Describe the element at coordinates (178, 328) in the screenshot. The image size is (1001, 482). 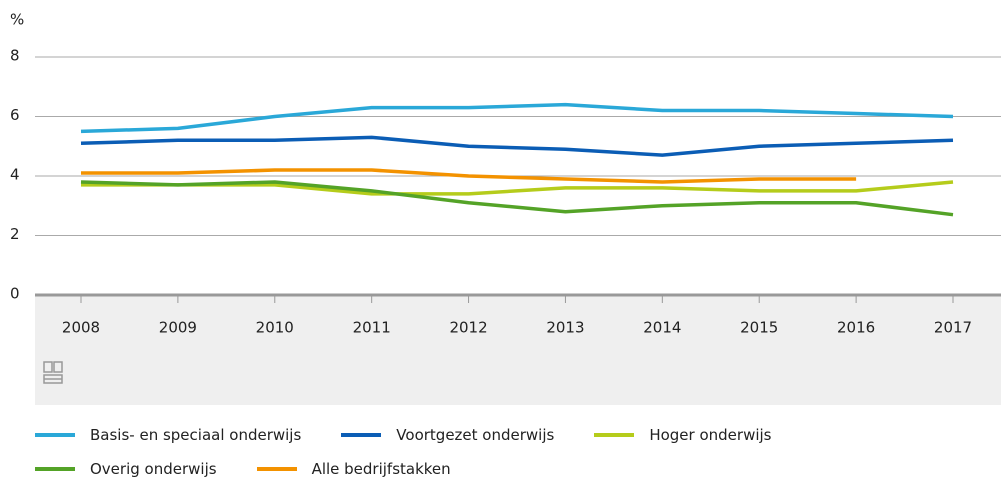
I see `x-tick-label: 2009` at that location.